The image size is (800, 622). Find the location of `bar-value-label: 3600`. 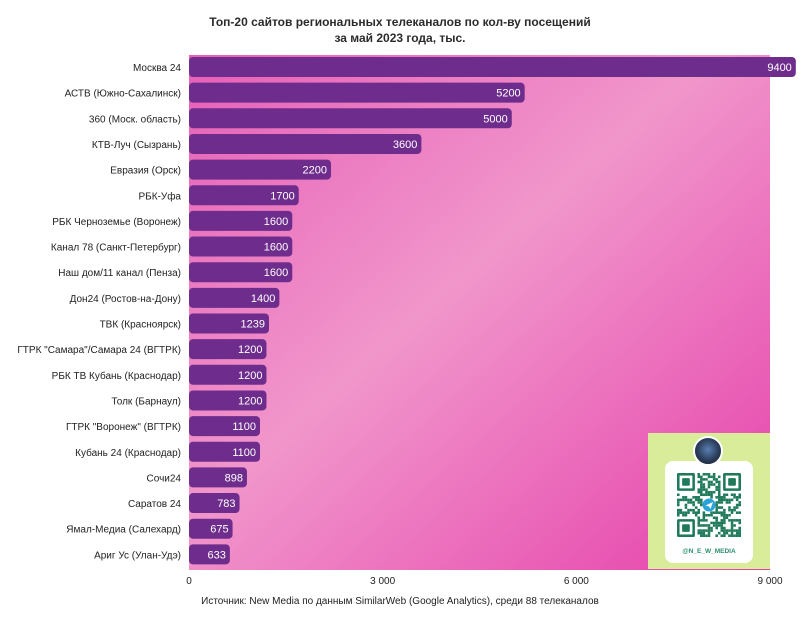

bar-value-label: 3600 is located at coordinates (405, 145).